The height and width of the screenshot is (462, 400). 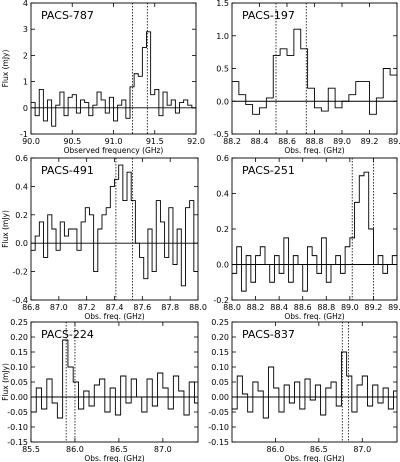 I want to click on y-tick-label: 1.0, so click(x=222, y=36).